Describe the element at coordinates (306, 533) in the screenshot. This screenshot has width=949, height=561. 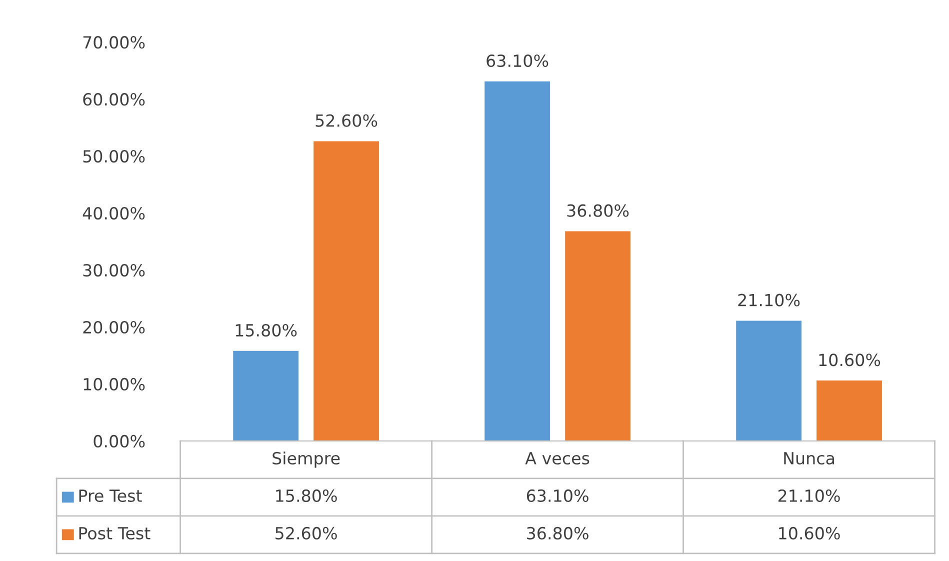
I see `data-label: 52.60%` at that location.